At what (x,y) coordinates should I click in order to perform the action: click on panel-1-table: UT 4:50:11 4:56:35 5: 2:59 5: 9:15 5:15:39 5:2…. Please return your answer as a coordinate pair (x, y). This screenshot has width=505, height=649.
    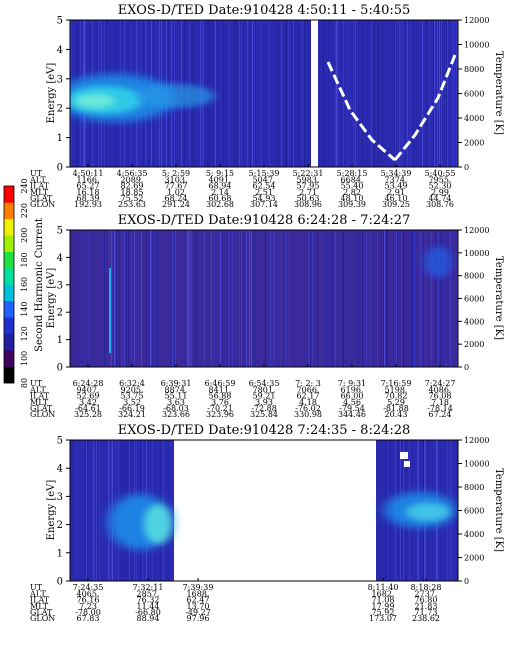
    Looking at the image, I should click on (242, 189).